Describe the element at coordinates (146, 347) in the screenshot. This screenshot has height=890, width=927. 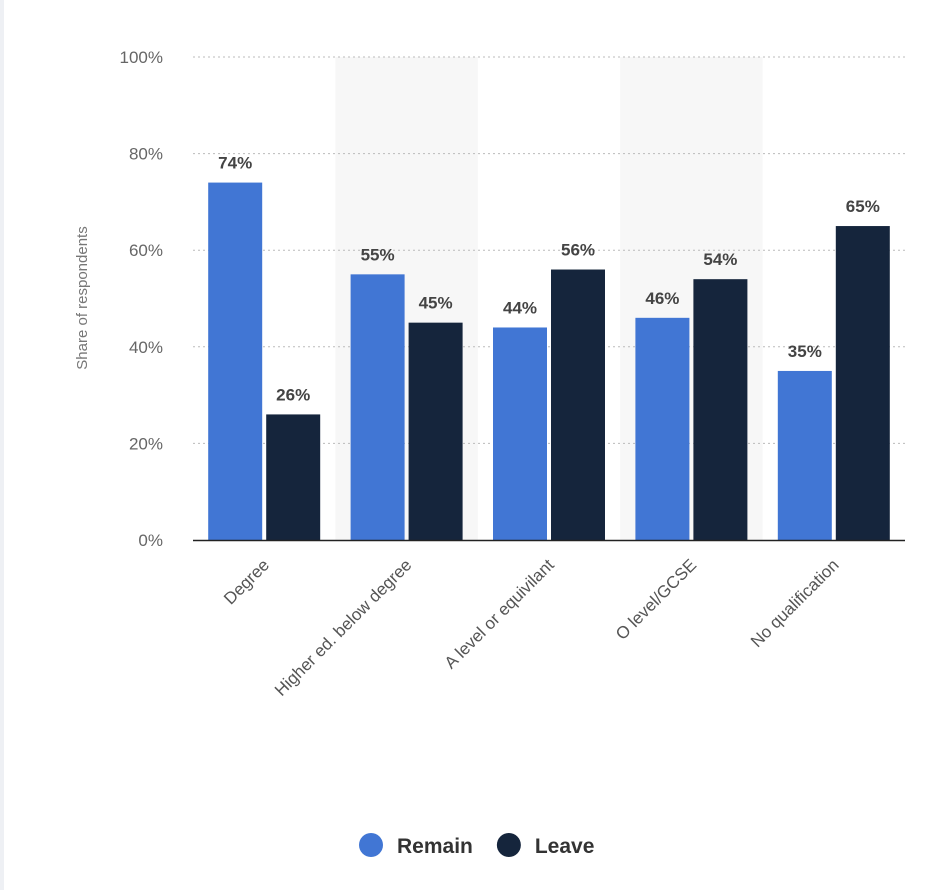
I see `y-tick-label: 40%` at that location.